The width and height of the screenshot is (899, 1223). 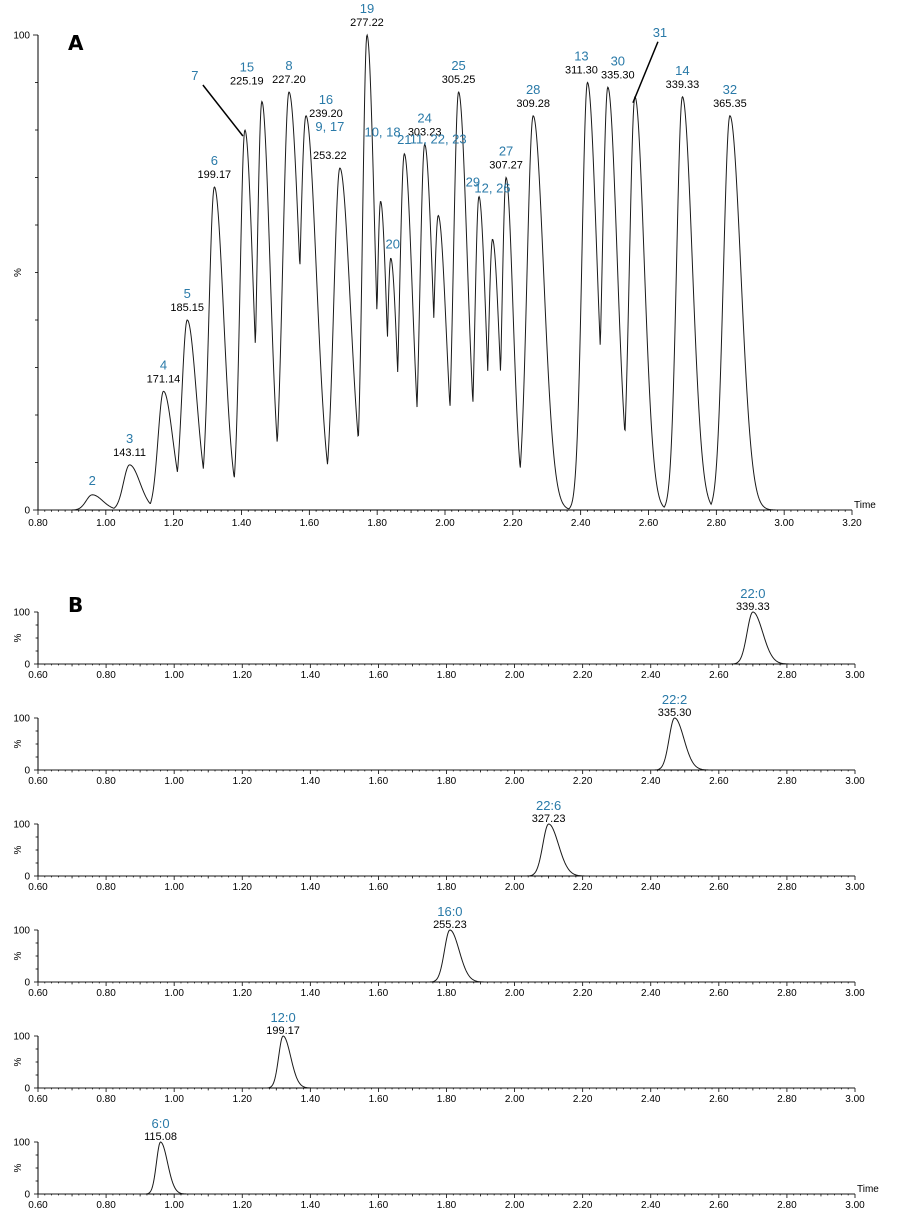 I want to click on peak-label: 24, so click(x=424, y=117).